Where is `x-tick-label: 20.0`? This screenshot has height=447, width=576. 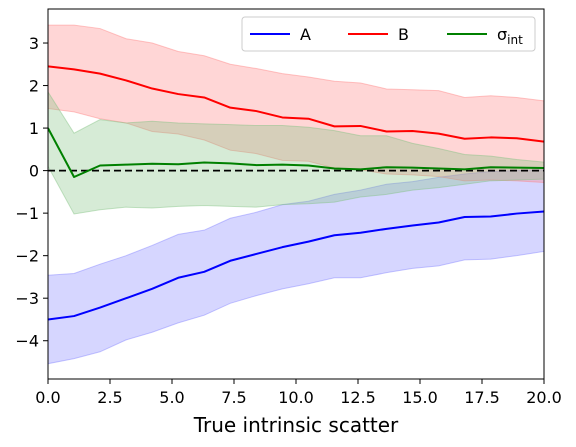 x-tick-label: 20.0 is located at coordinates (544, 397).